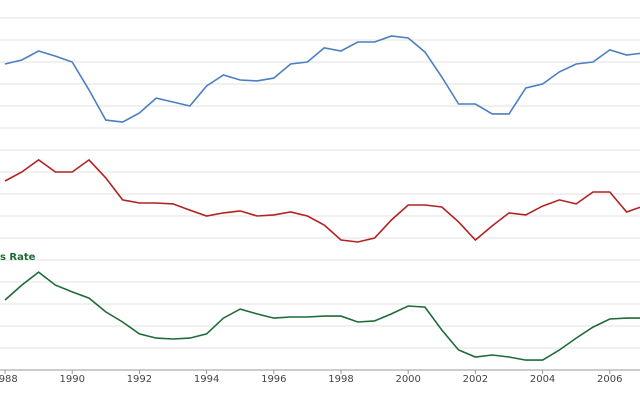  Describe the element at coordinates (273, 379) in the screenshot. I see `x-tick-label: 1996` at that location.